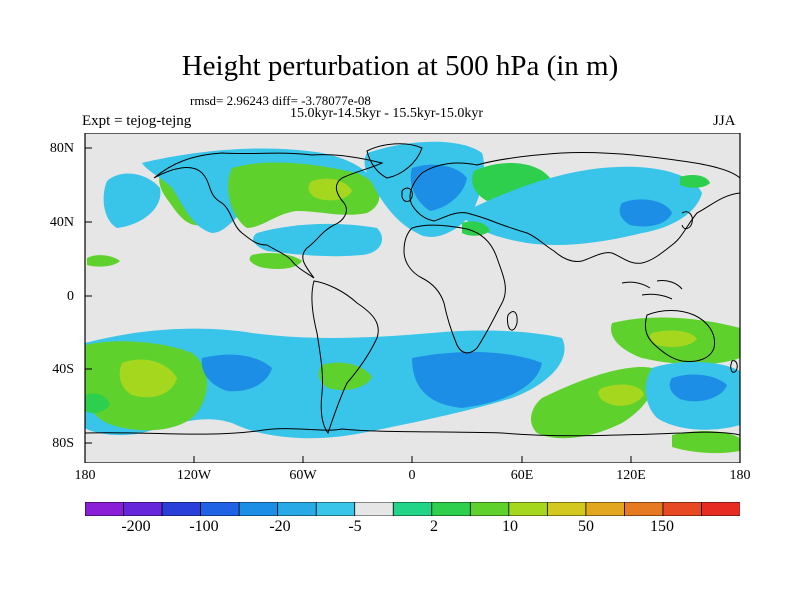 The height and width of the screenshot is (600, 800). Describe the element at coordinates (586, 526) in the screenshot. I see `colorbar-label-50: 50` at that location.